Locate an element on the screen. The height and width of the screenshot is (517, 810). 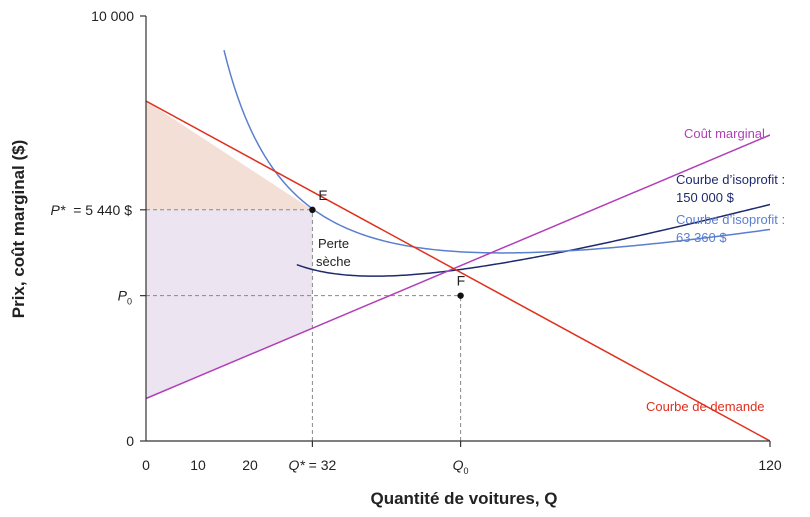
point-f is located at coordinates (460, 295).